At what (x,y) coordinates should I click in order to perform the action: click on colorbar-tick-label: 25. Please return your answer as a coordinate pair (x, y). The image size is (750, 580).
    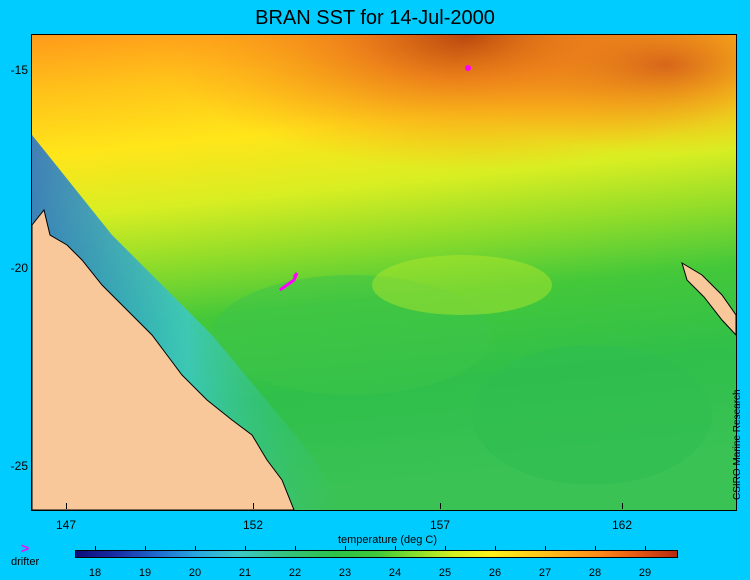
    Looking at the image, I should click on (445, 573).